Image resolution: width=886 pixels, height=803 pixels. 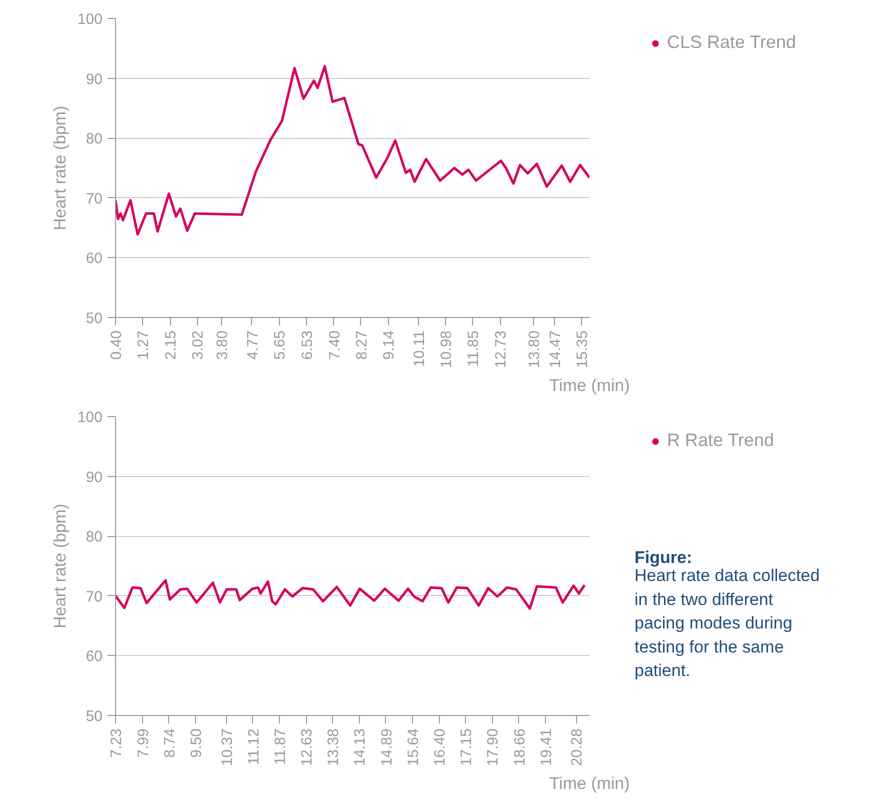 What do you see at coordinates (360, 747) in the screenshot?
I see `x-tick-label: 14.13` at bounding box center [360, 747].